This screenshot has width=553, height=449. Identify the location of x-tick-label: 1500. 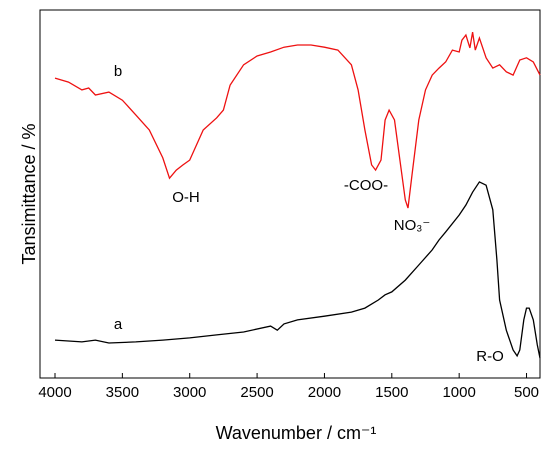
(391, 392).